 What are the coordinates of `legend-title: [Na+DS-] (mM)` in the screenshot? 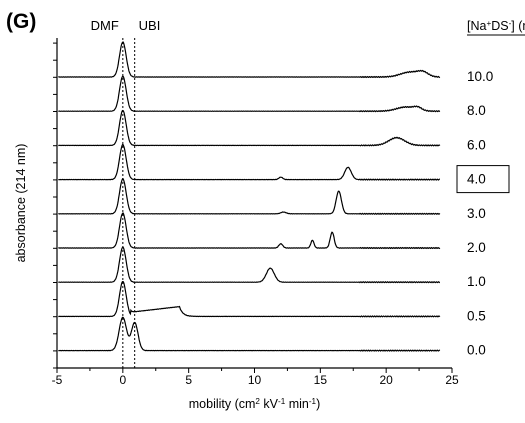 It's located at (496, 26).